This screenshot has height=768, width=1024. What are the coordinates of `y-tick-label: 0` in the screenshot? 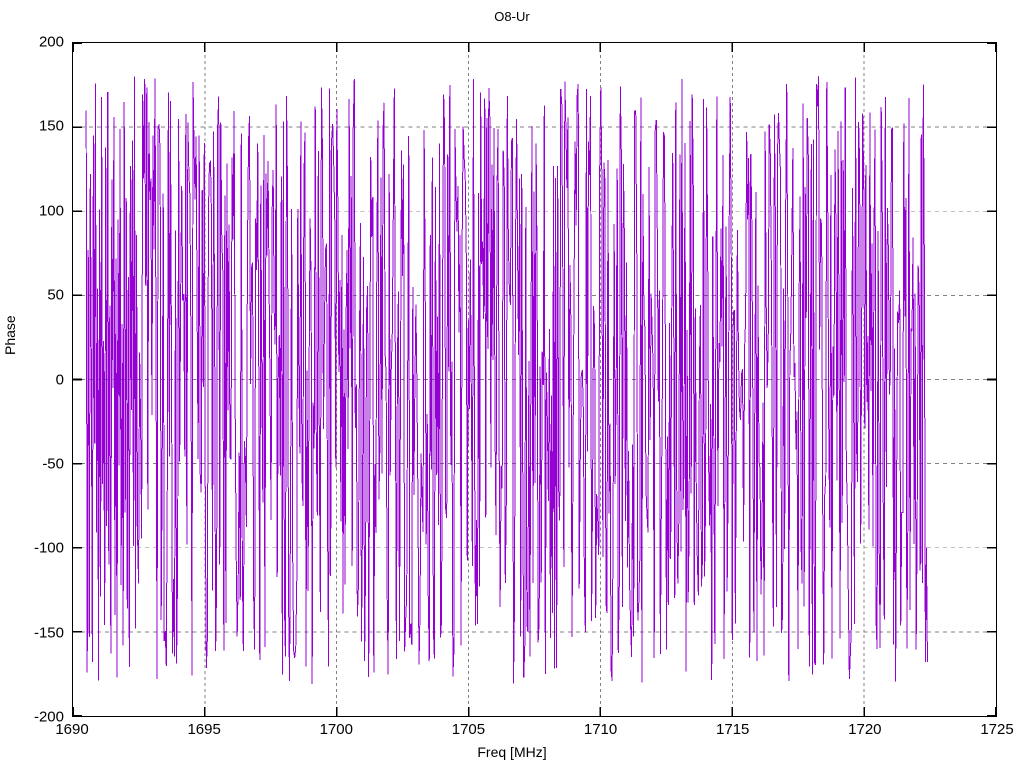 It's located at (59, 379).